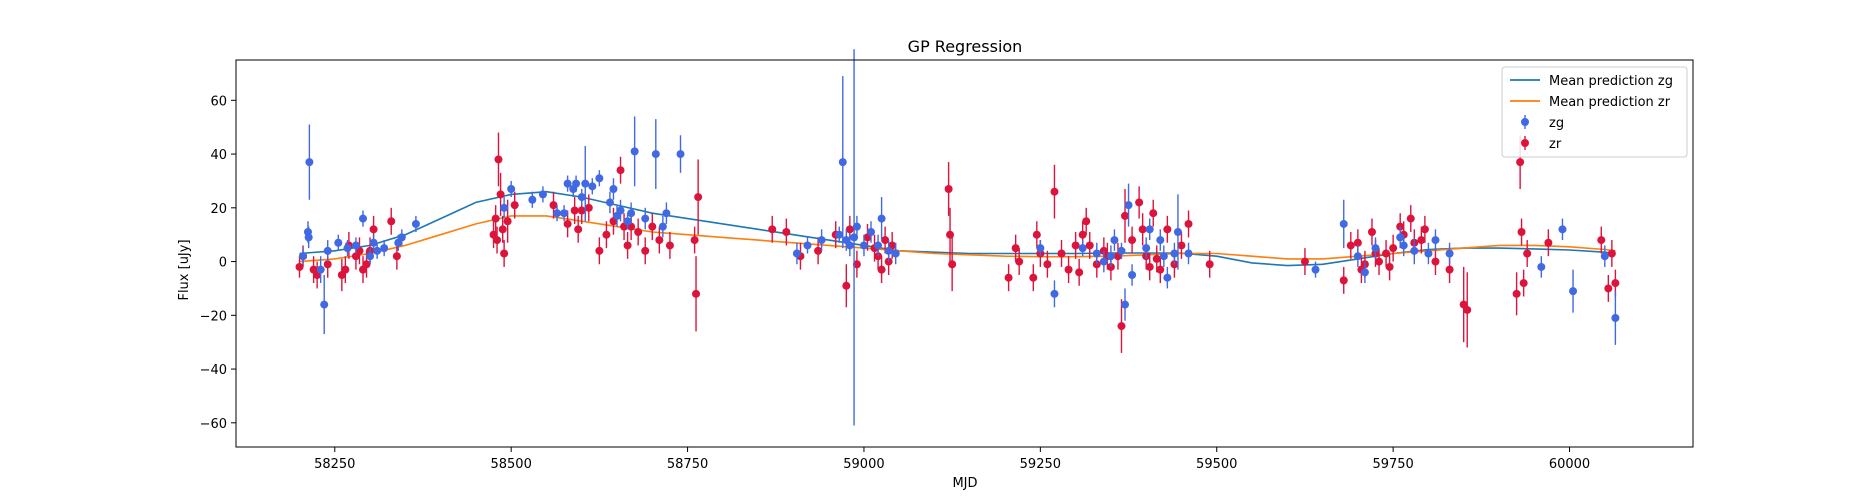 This screenshot has height=504, width=1875. What do you see at coordinates (1610, 102) in the screenshot?
I see `legend-label: Mean prediction zr` at bounding box center [1610, 102].